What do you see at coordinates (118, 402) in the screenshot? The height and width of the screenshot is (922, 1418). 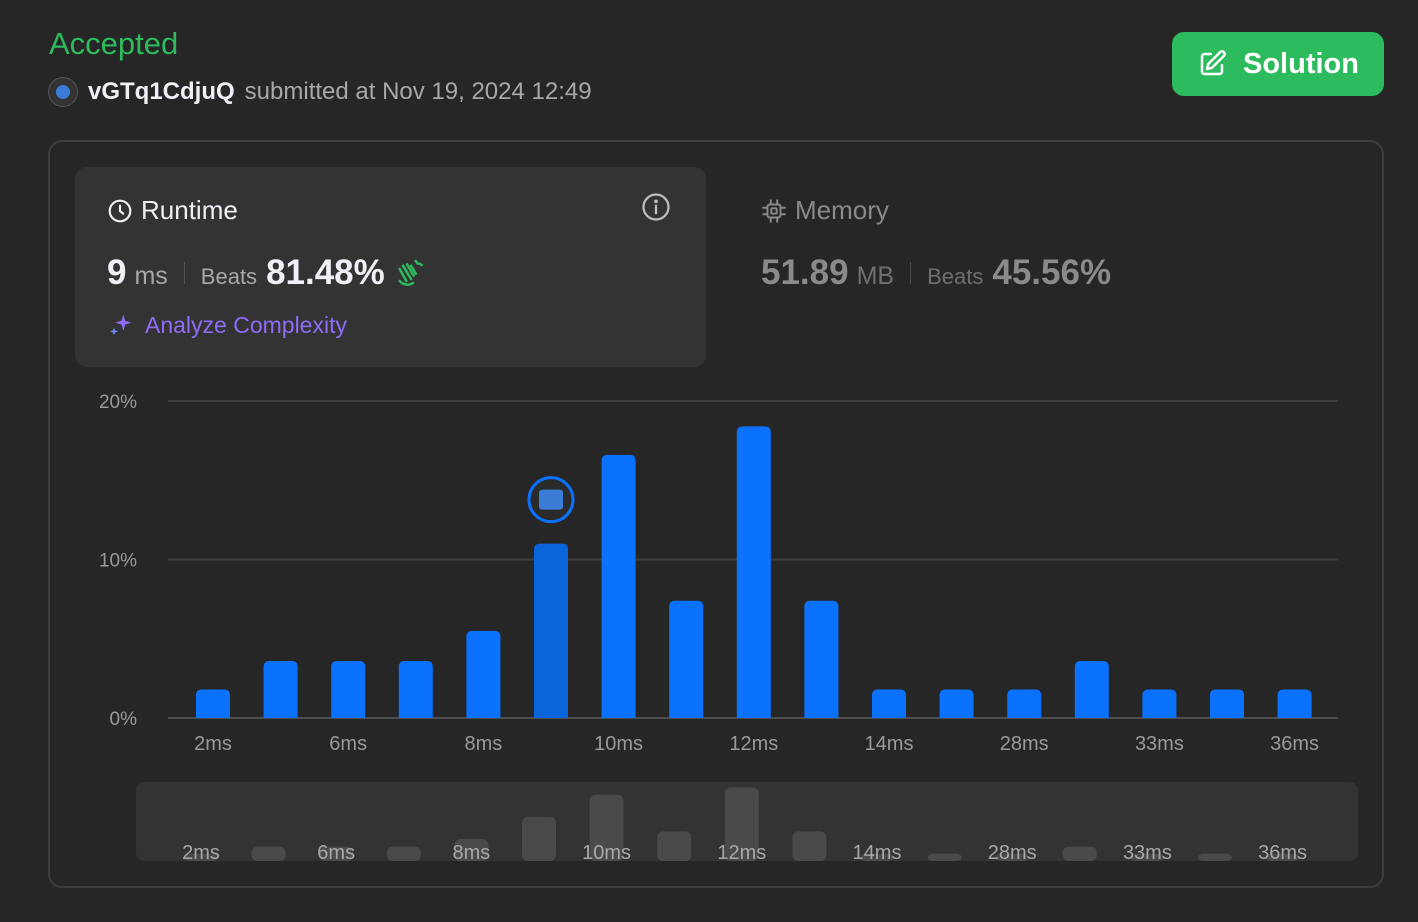 I see `y-tick-label: 20%` at bounding box center [118, 402].